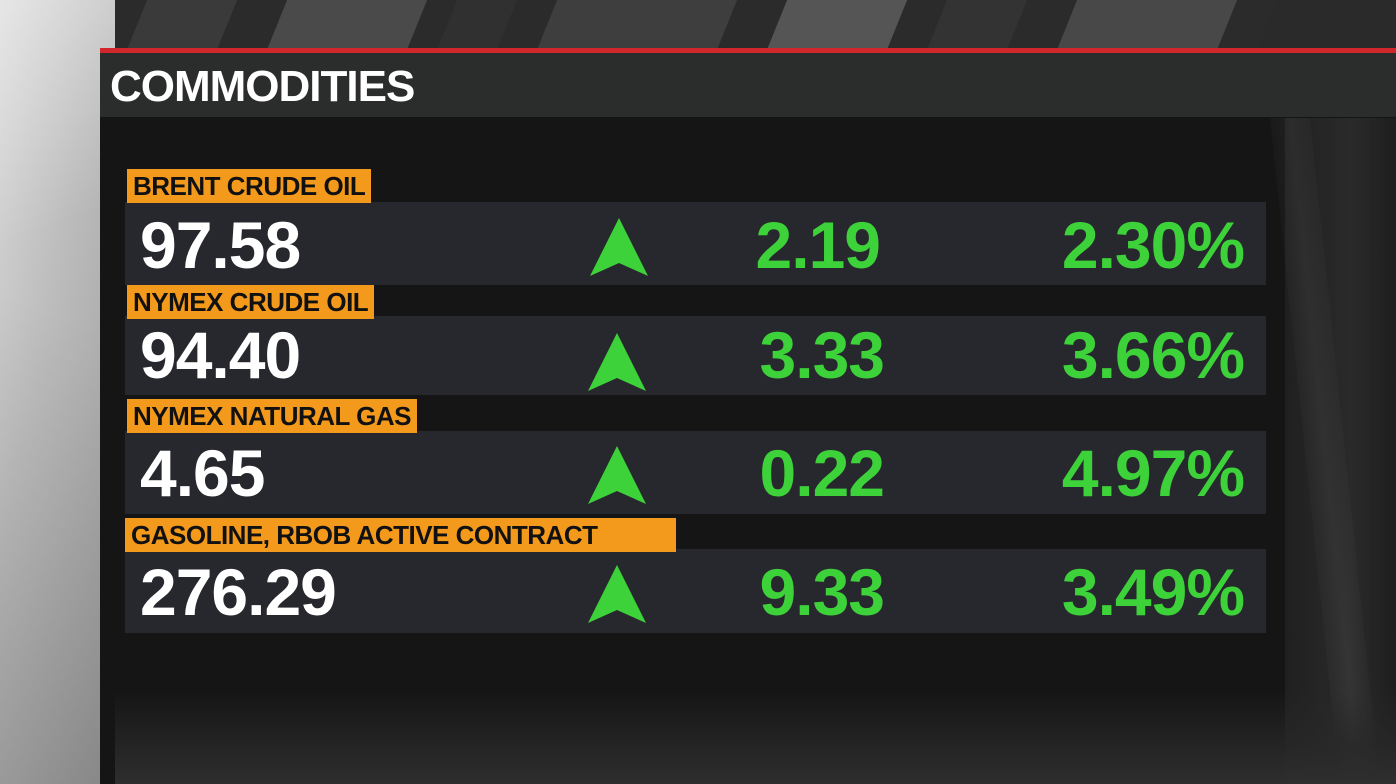 This screenshot has width=1396, height=784. I want to click on commodity-label: BRENT CRUDE OIL, so click(249, 186).